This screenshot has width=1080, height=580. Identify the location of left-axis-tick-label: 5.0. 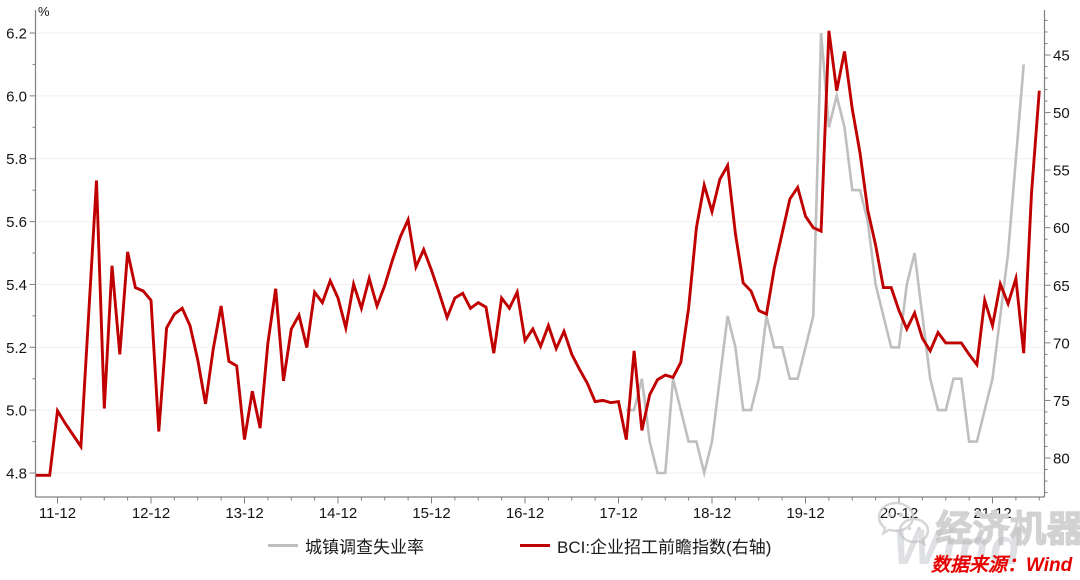
(16, 411).